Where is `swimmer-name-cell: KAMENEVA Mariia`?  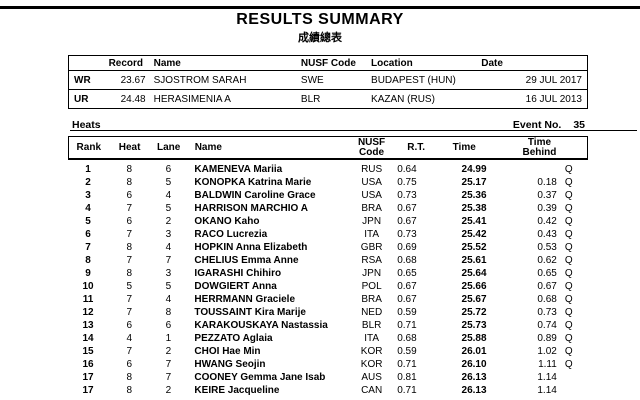
swimmer-name-cell: KAMENEVA Mariia is located at coordinates (238, 169).